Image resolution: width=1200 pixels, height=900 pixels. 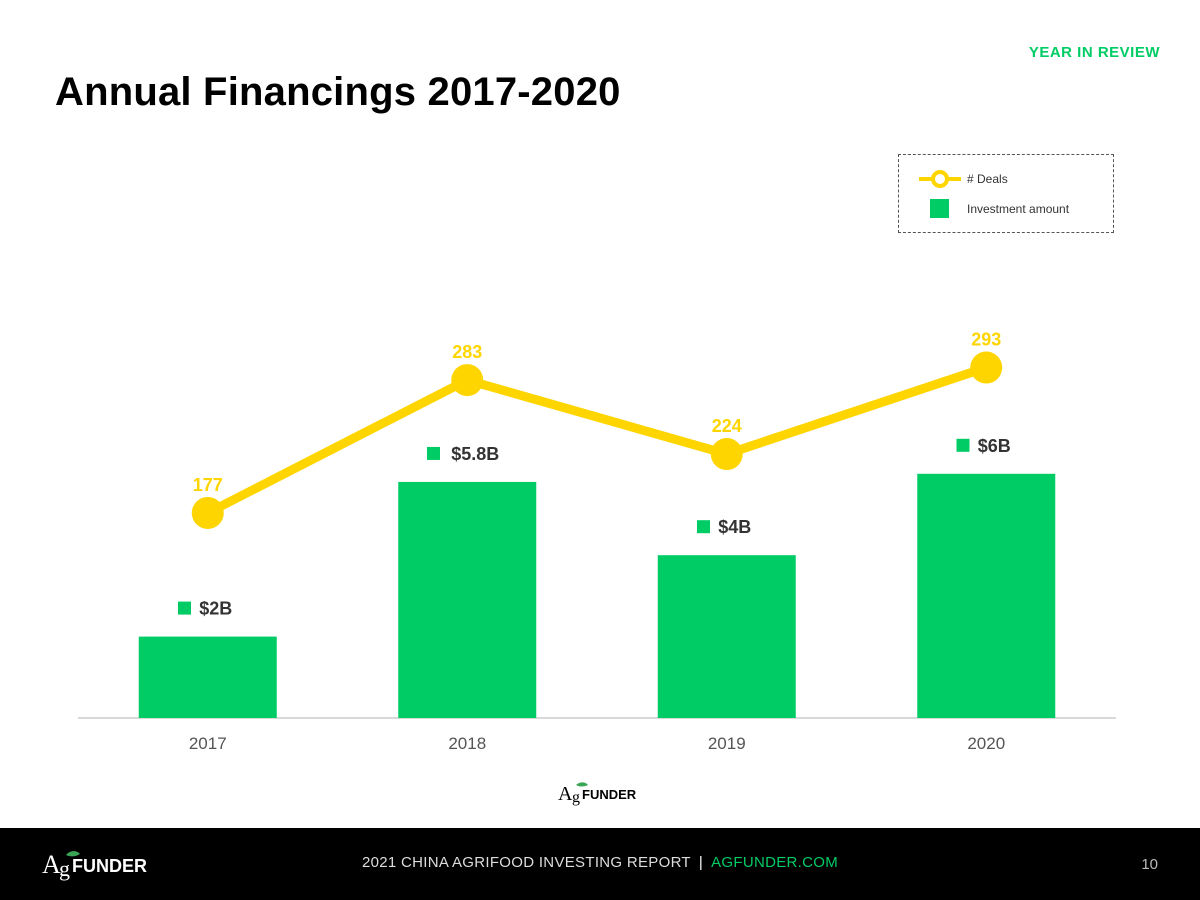 What do you see at coordinates (207, 512) in the screenshot?
I see `deals-point-2017` at bounding box center [207, 512].